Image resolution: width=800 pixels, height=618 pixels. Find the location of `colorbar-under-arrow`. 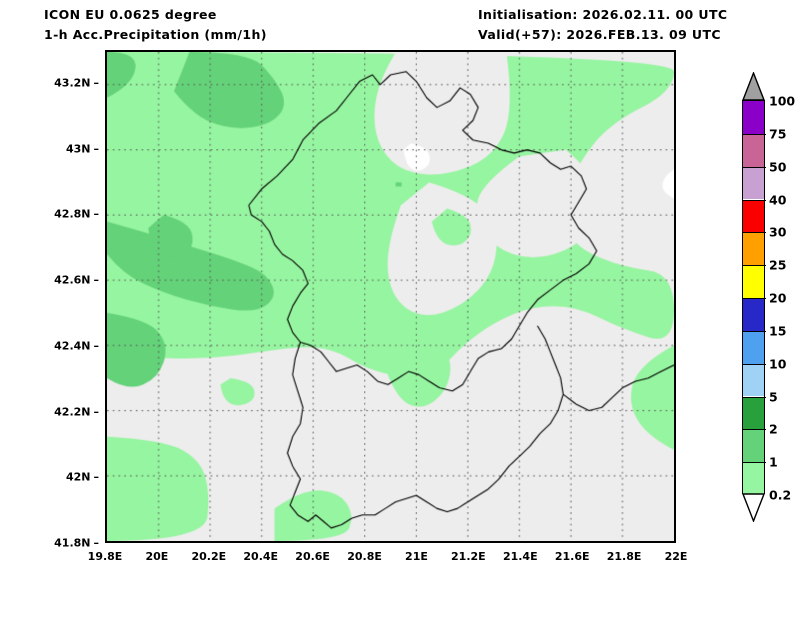

colorbar-under-arrow is located at coordinates (753, 507).